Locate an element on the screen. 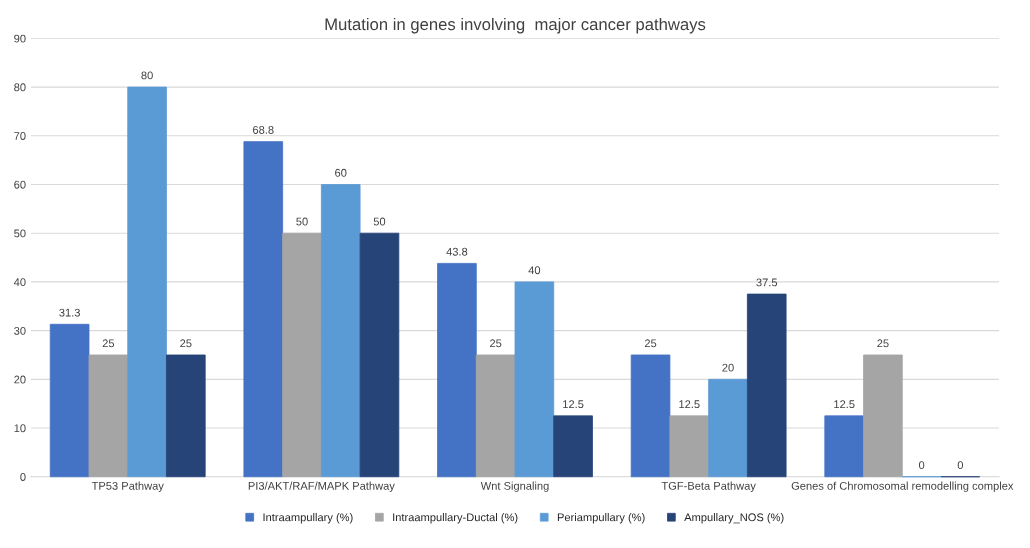  legend-label: Intraampullary-Ductal (%) is located at coordinates (455, 518).